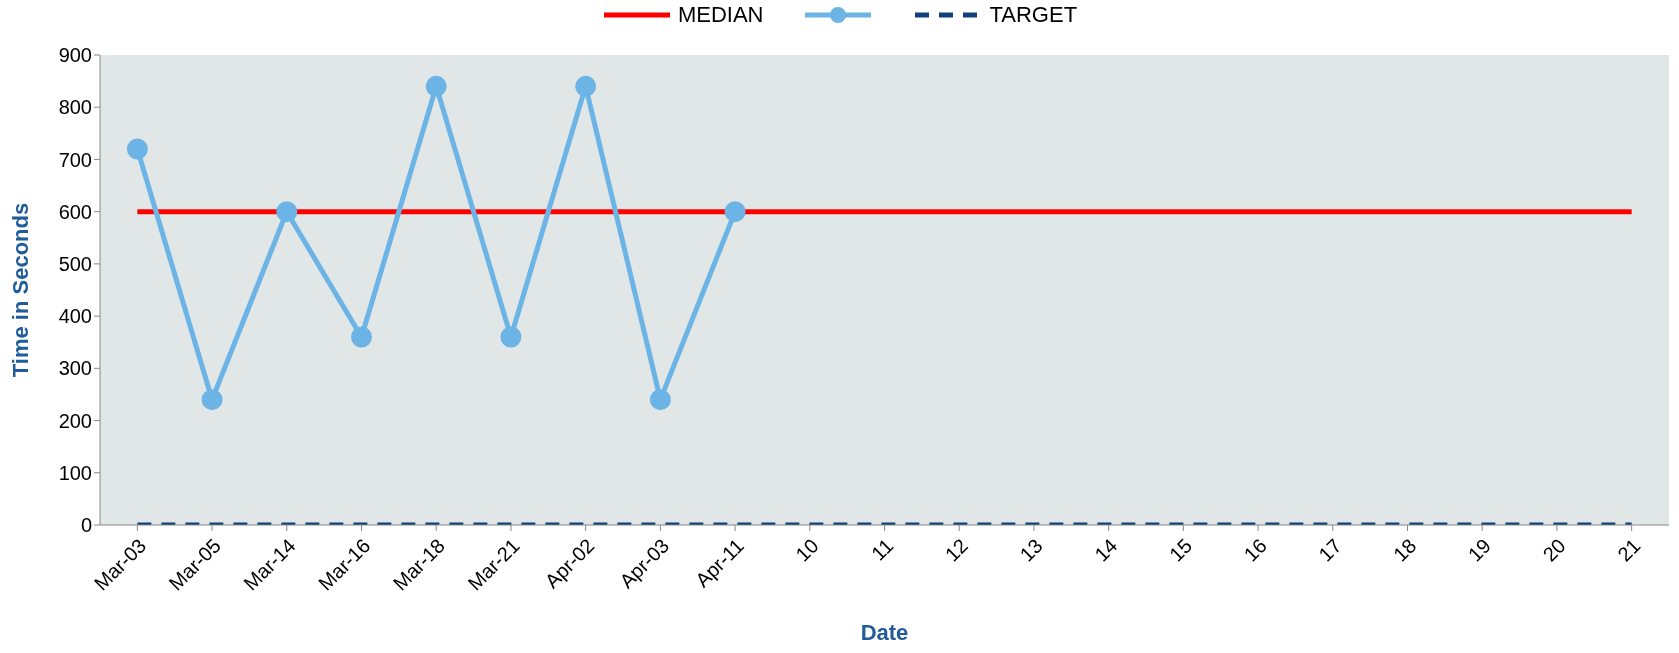  Describe the element at coordinates (1405, 550) in the screenshot. I see `x-tick-label: 18` at that location.